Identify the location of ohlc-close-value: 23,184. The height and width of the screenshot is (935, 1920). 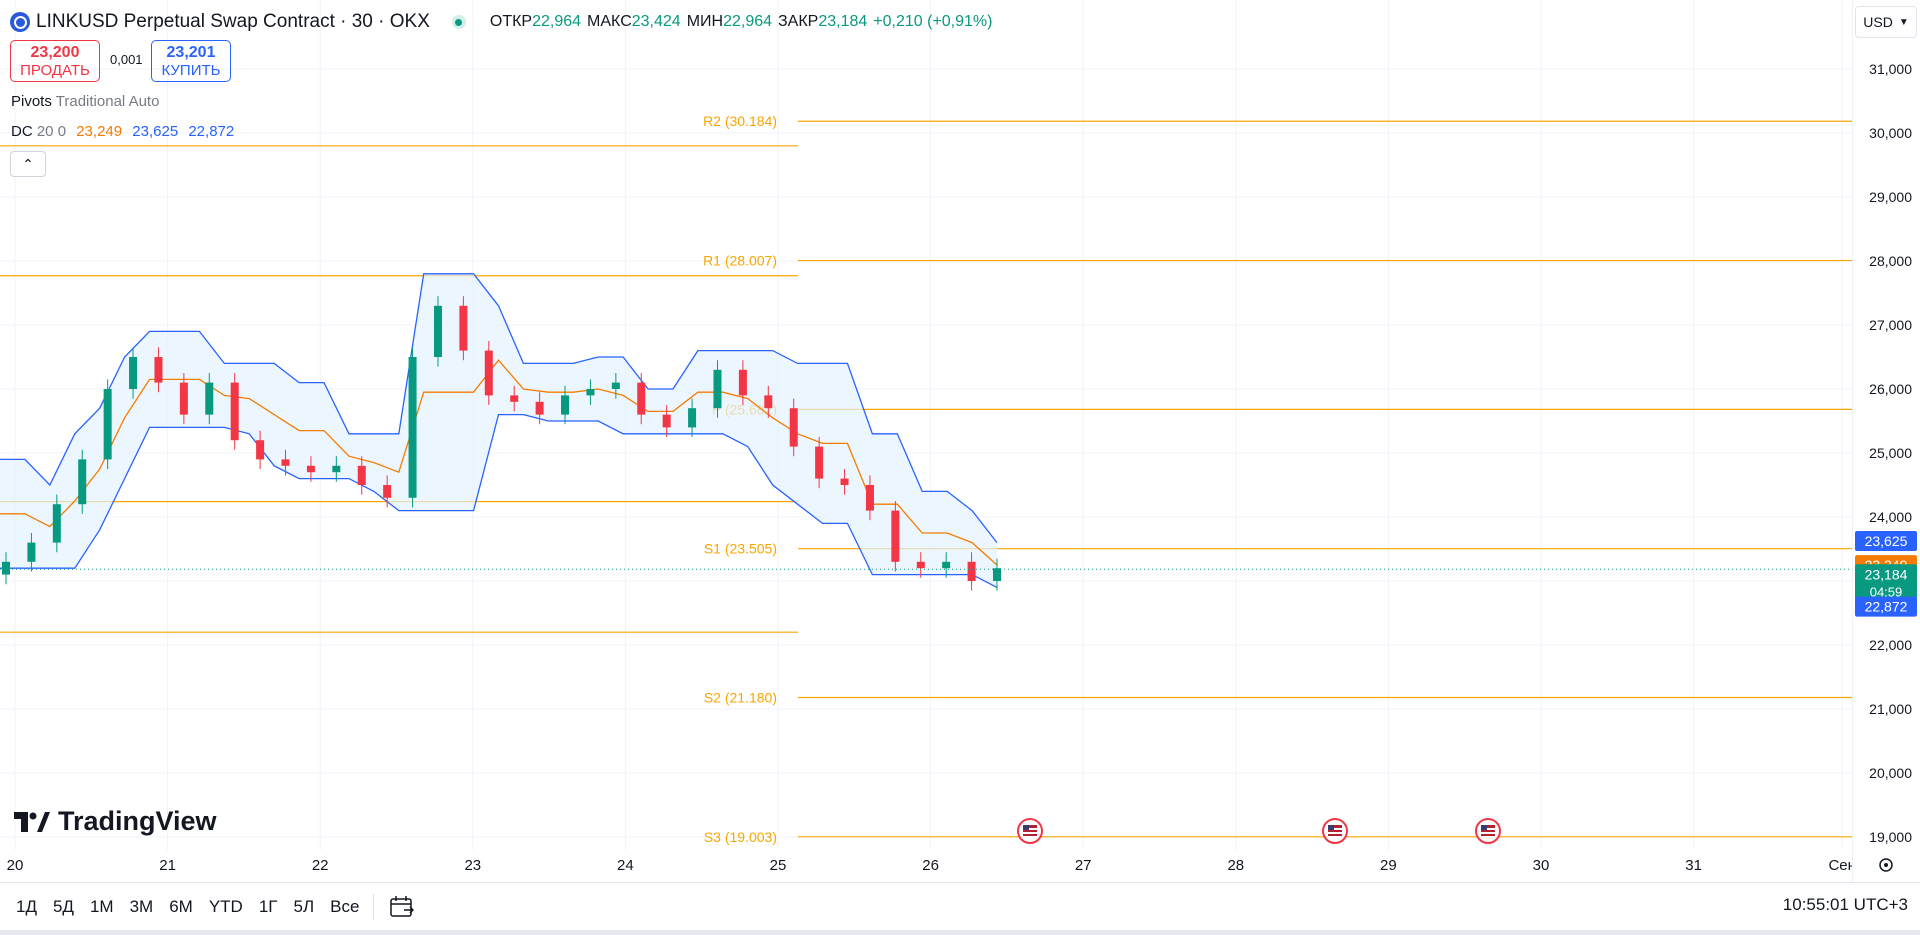
(843, 21).